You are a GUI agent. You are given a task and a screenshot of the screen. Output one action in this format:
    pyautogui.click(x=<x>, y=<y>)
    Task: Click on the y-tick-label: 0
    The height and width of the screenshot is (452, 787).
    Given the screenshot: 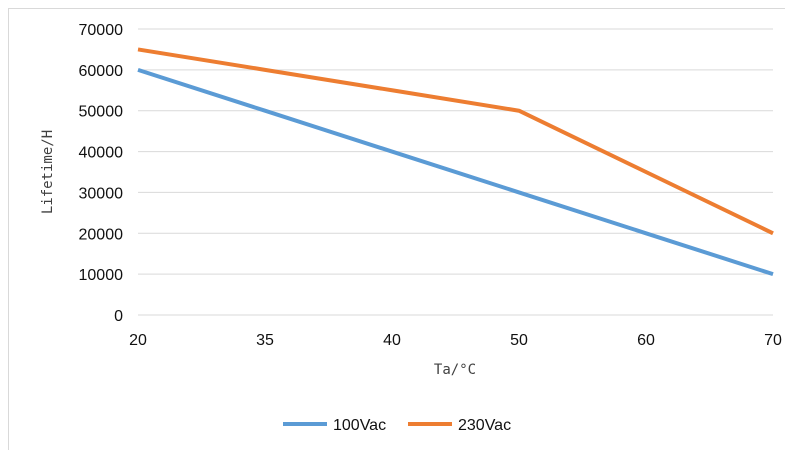 What is the action you would take?
    pyautogui.click(x=118, y=316)
    